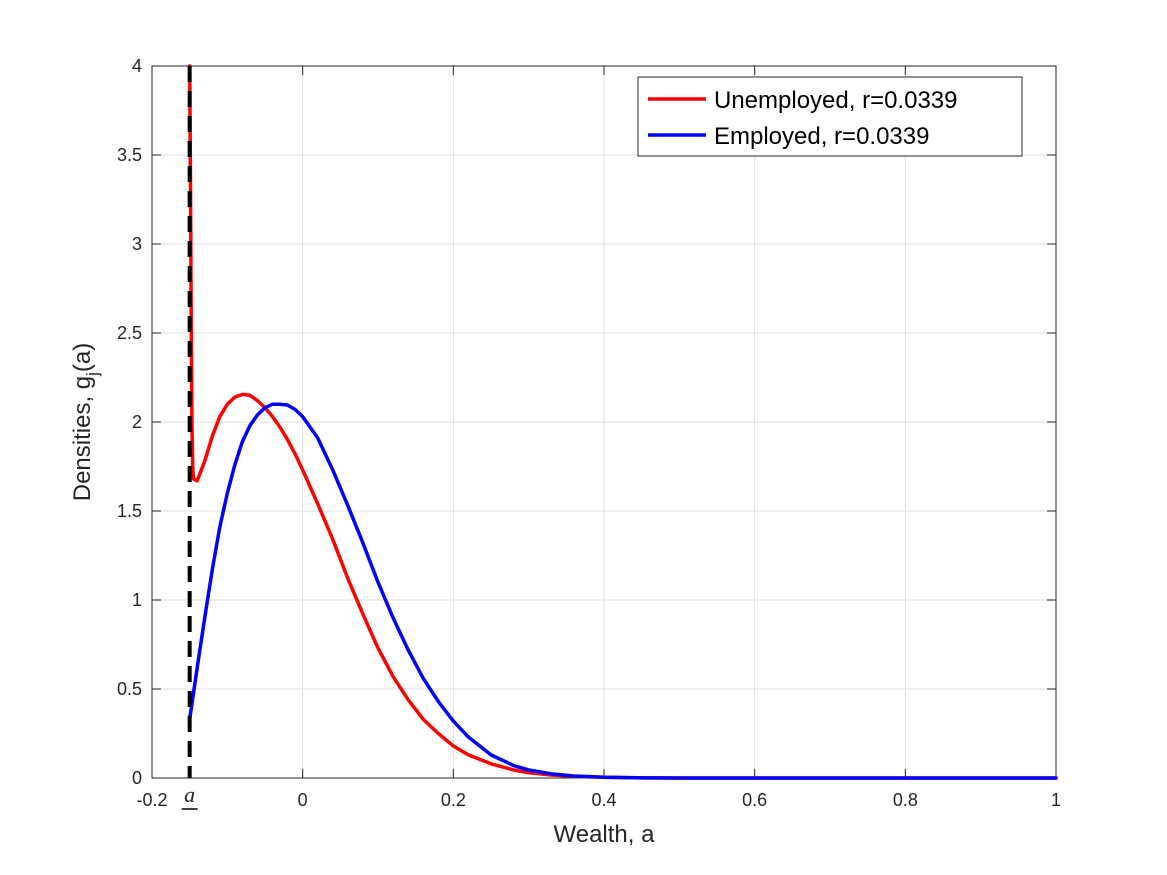 The image size is (1167, 875). I want to click on y-tick-label: 0.5, so click(129, 689).